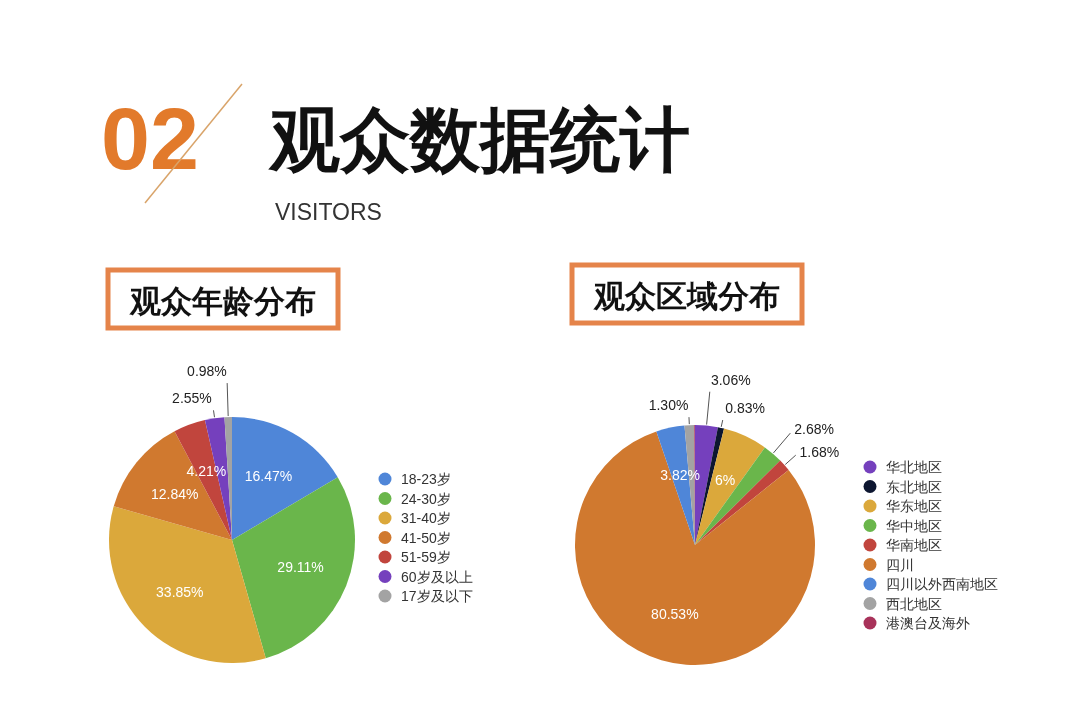 The width and height of the screenshot is (1080, 720). Describe the element at coordinates (426, 498) in the screenshot. I see `legend-label: 24-30岁` at that location.